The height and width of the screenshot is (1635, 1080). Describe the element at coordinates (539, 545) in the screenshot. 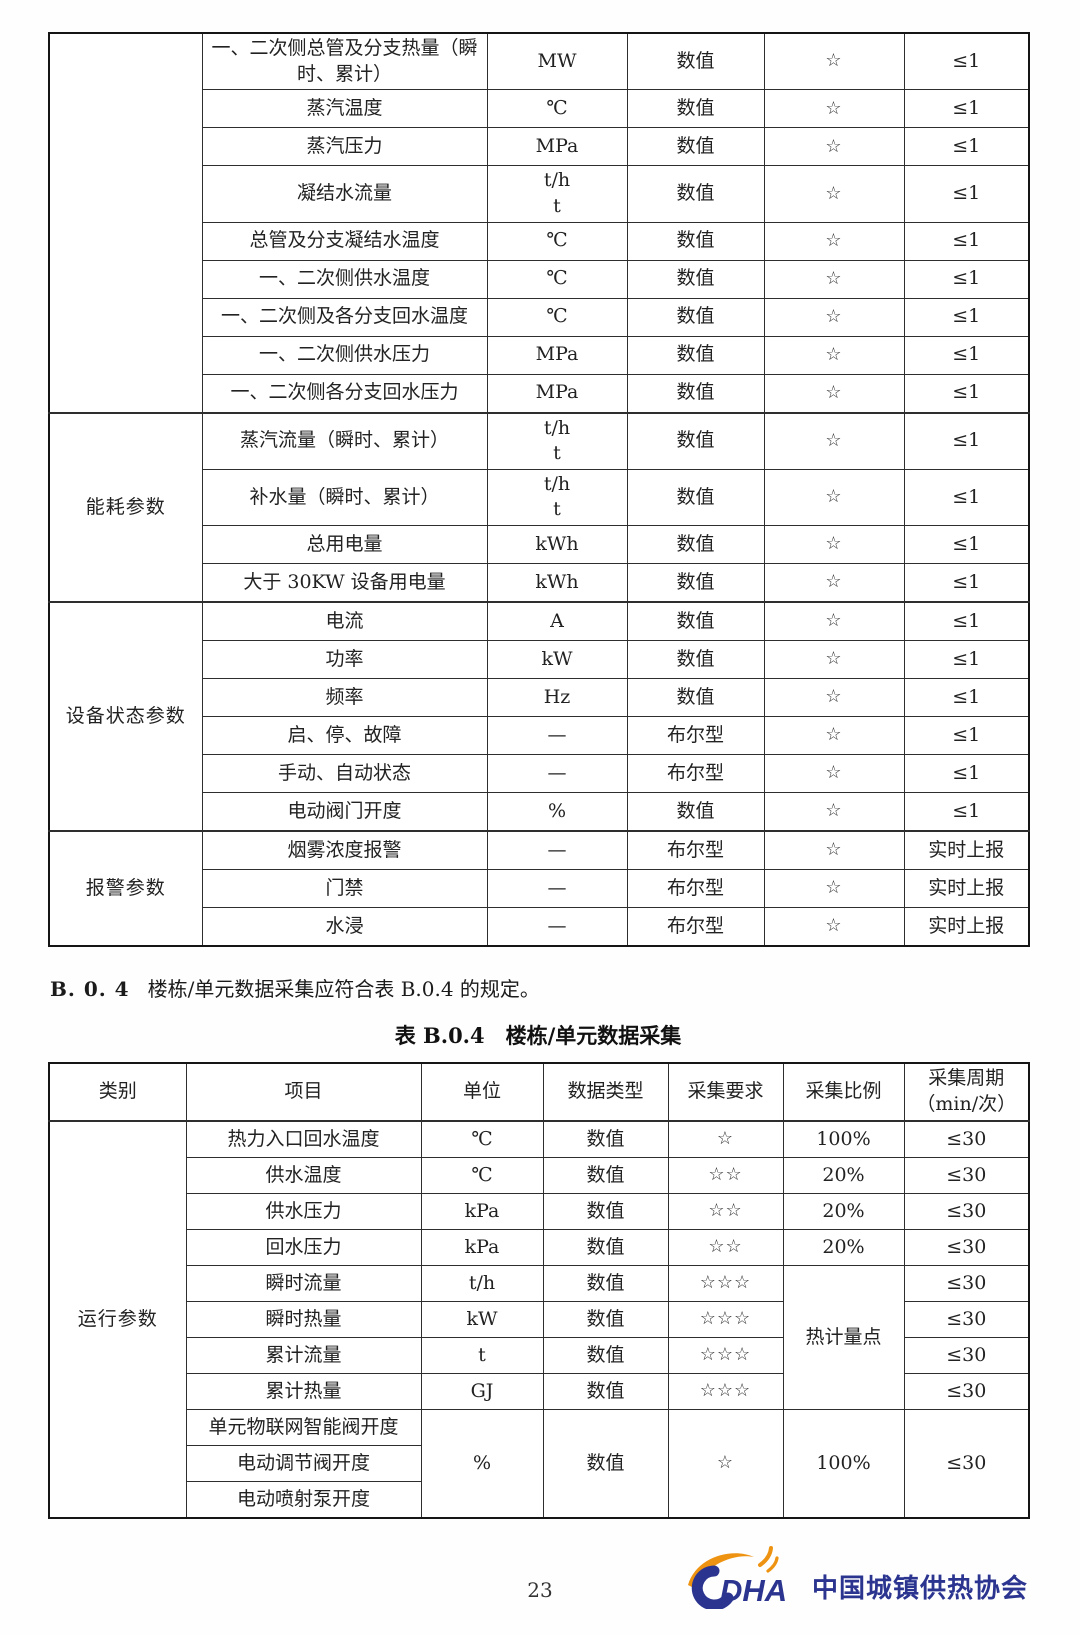

I see `table-row: 总用电量 kWh 数值 ☆ ≤1` at that location.